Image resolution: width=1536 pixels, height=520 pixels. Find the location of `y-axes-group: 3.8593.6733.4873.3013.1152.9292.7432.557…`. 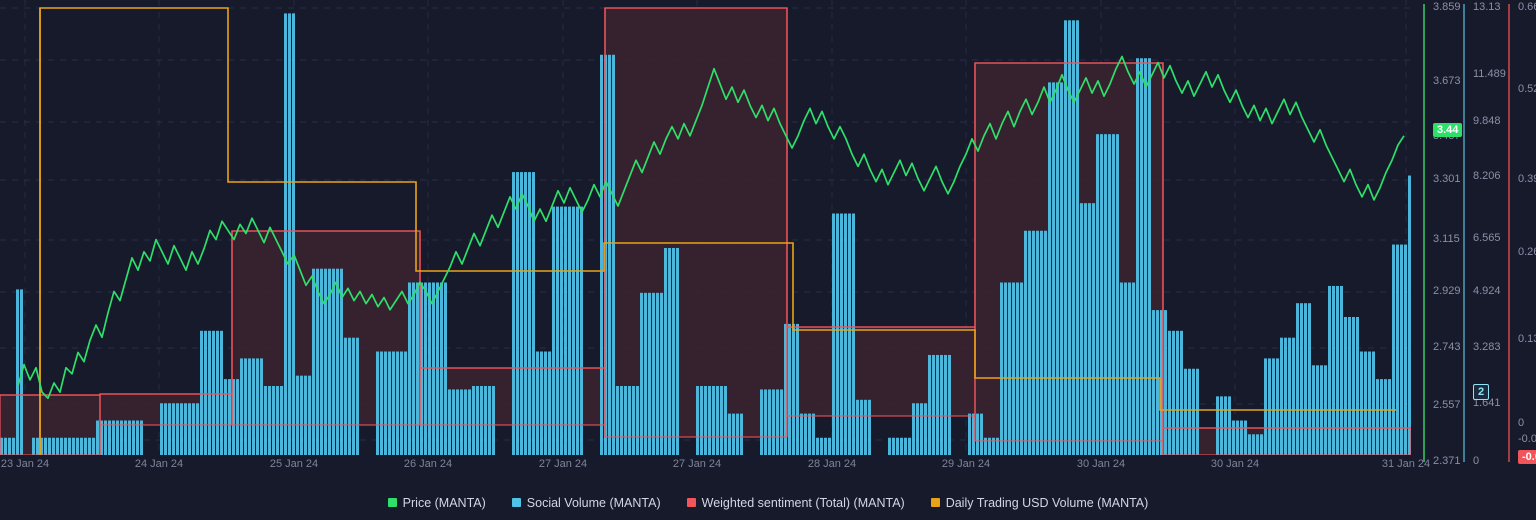

y-axes-group: 3.8593.6733.4873.3013.1152.9292.7432.557… is located at coordinates (1473, 235).